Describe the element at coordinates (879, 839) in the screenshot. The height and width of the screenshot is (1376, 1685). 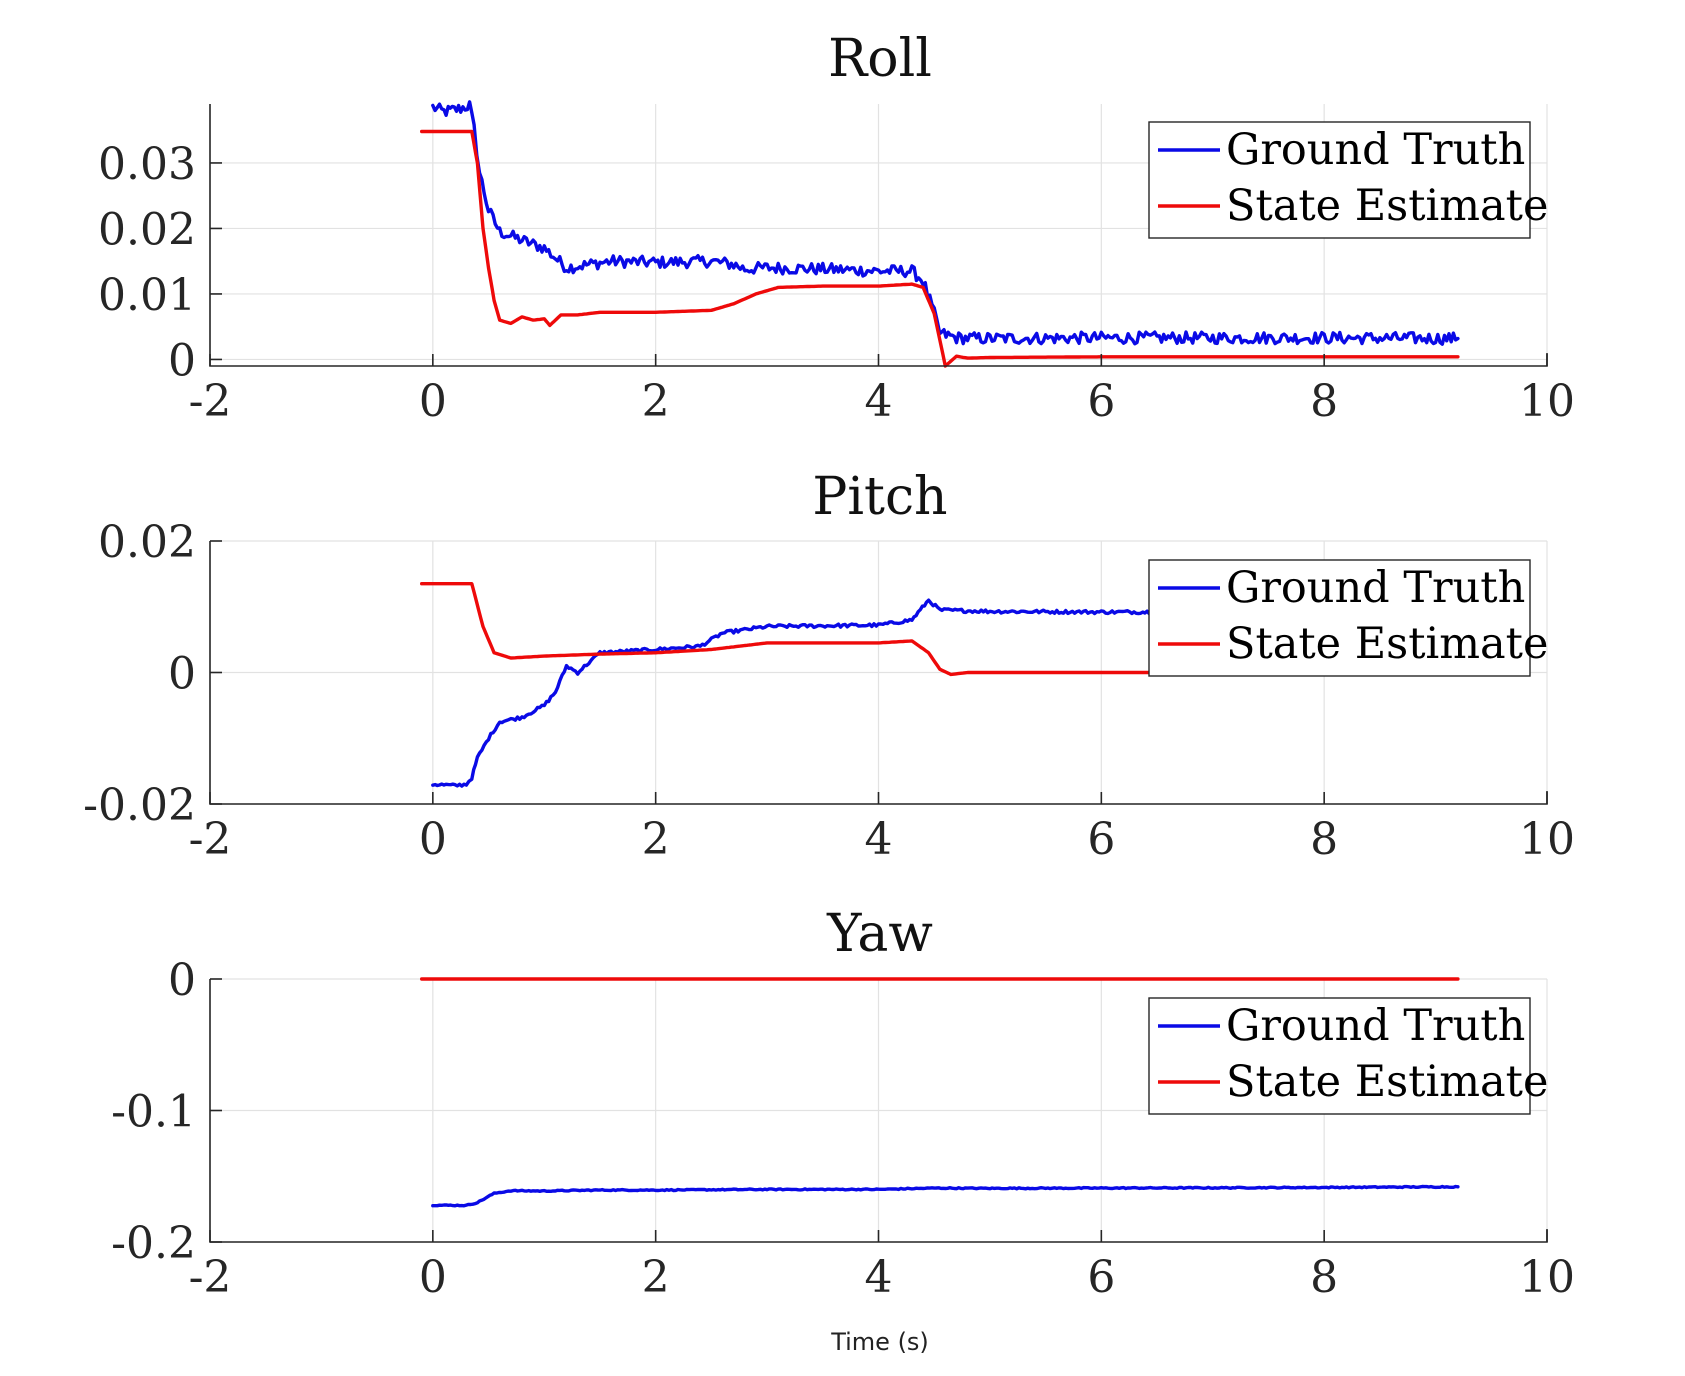
I see `pitch-x-tick-label: 4` at that location.